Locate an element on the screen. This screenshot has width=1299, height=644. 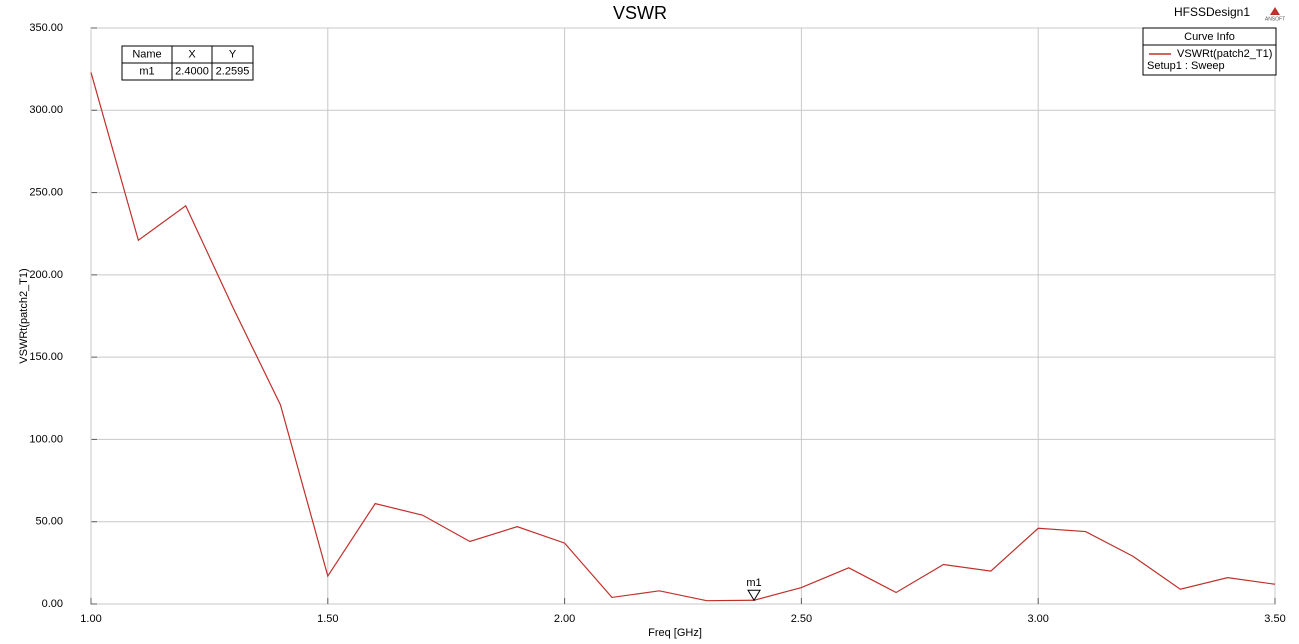
y-tick-label: 350.00 is located at coordinates (46, 28).